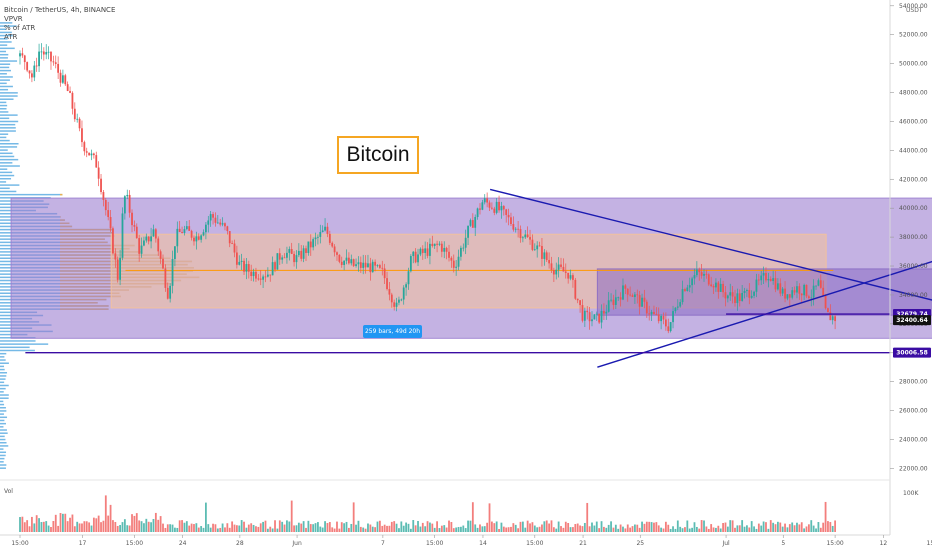 This screenshot has height=550, width=932. I want to click on time-tick-label: 21, so click(583, 543).